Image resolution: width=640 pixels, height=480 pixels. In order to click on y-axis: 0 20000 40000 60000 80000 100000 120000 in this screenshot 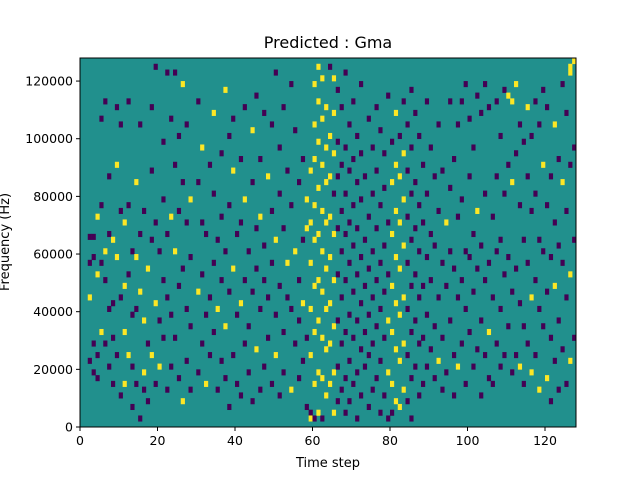, I will do `click(52, 254)`.